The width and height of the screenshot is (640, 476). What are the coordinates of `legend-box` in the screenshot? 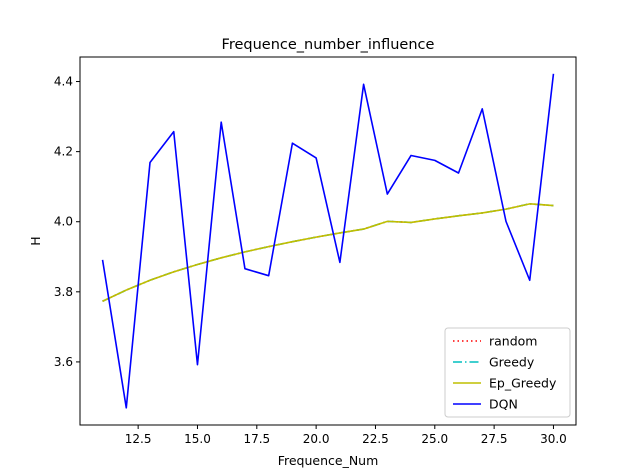 It's located at (507, 372).